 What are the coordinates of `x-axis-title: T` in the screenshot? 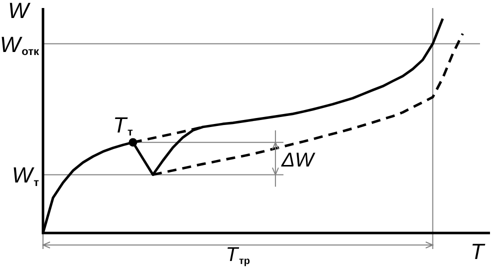 It's located at (478, 251).